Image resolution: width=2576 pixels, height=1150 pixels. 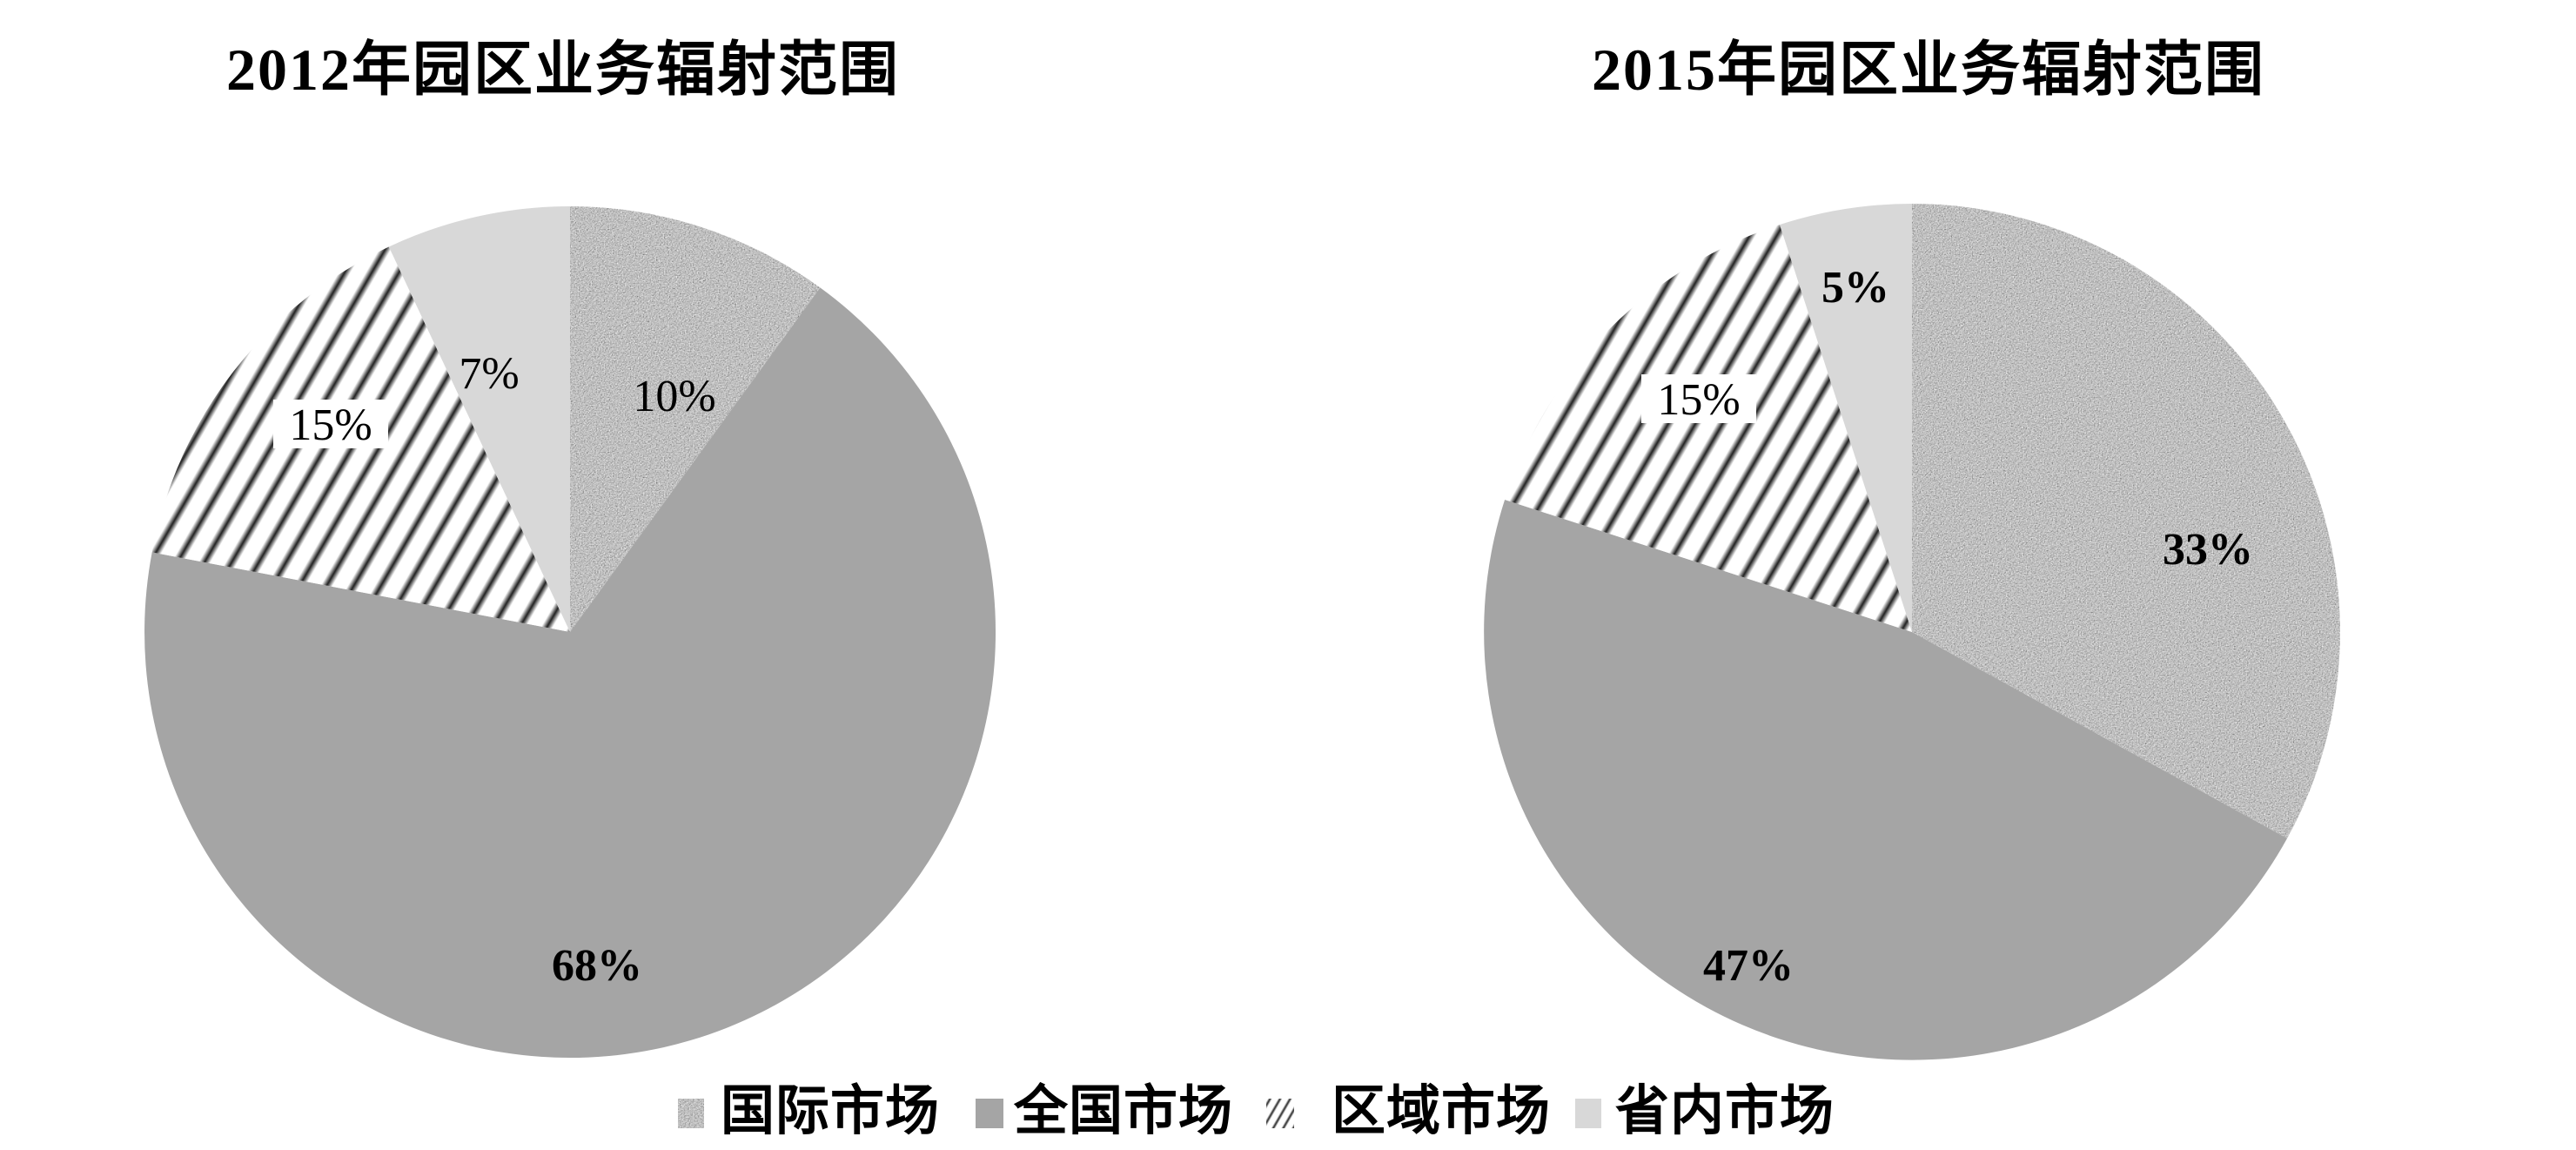 I want to click on pie-slice-regional-market, so click(x=1708, y=428).